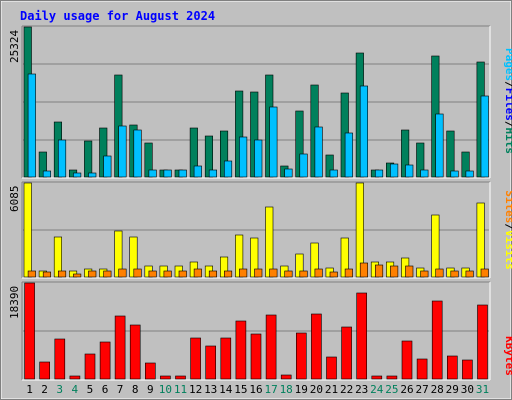 The width and height of the screenshot is (512, 400). What do you see at coordinates (90, 389) in the screenshot?
I see `day-label-5: 5` at bounding box center [90, 389].